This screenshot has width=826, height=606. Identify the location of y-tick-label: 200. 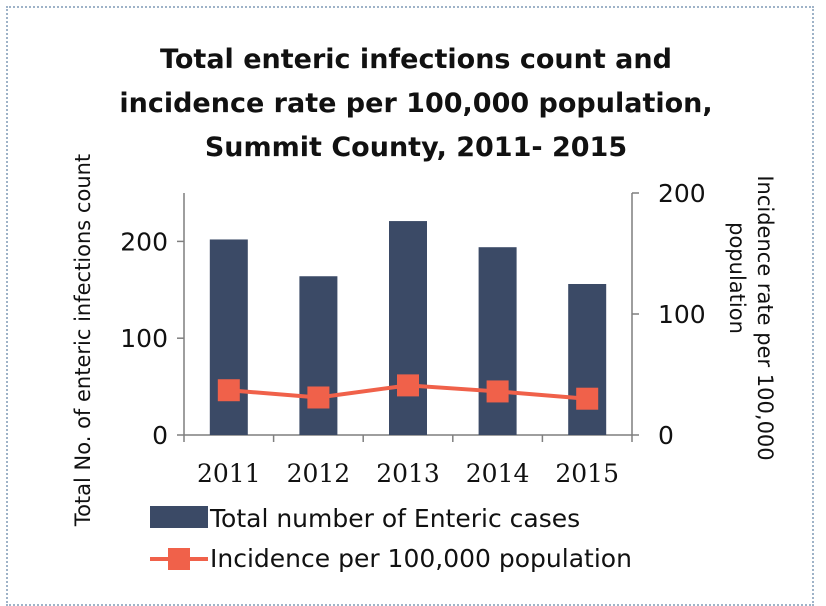
(144, 241).